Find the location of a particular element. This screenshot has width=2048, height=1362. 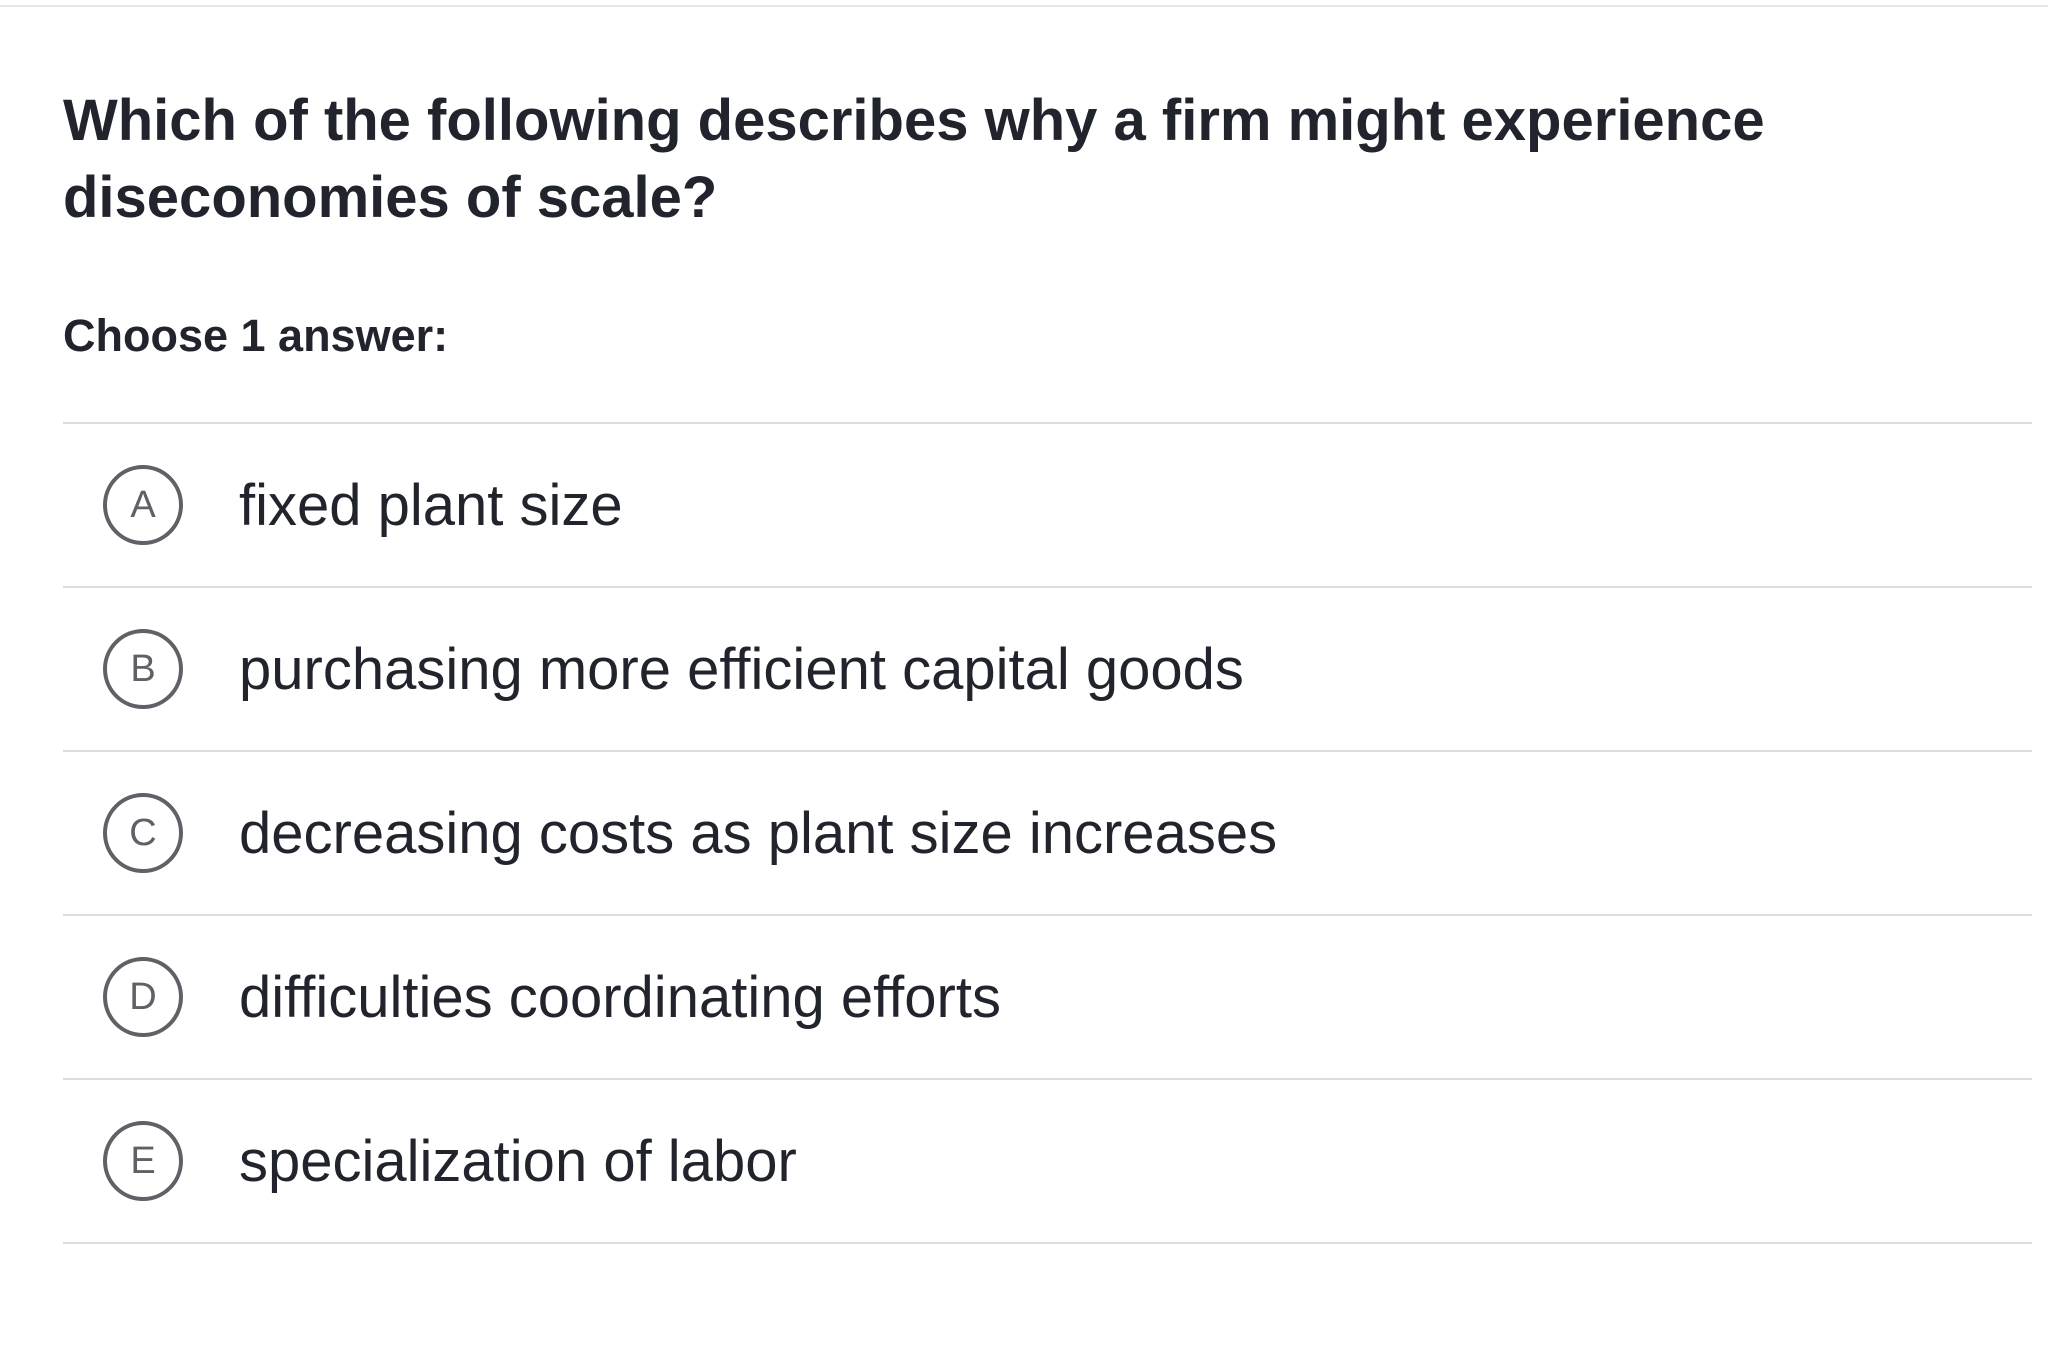

choice-d: D difficulties coordinating efforts is located at coordinates (1047, 998).